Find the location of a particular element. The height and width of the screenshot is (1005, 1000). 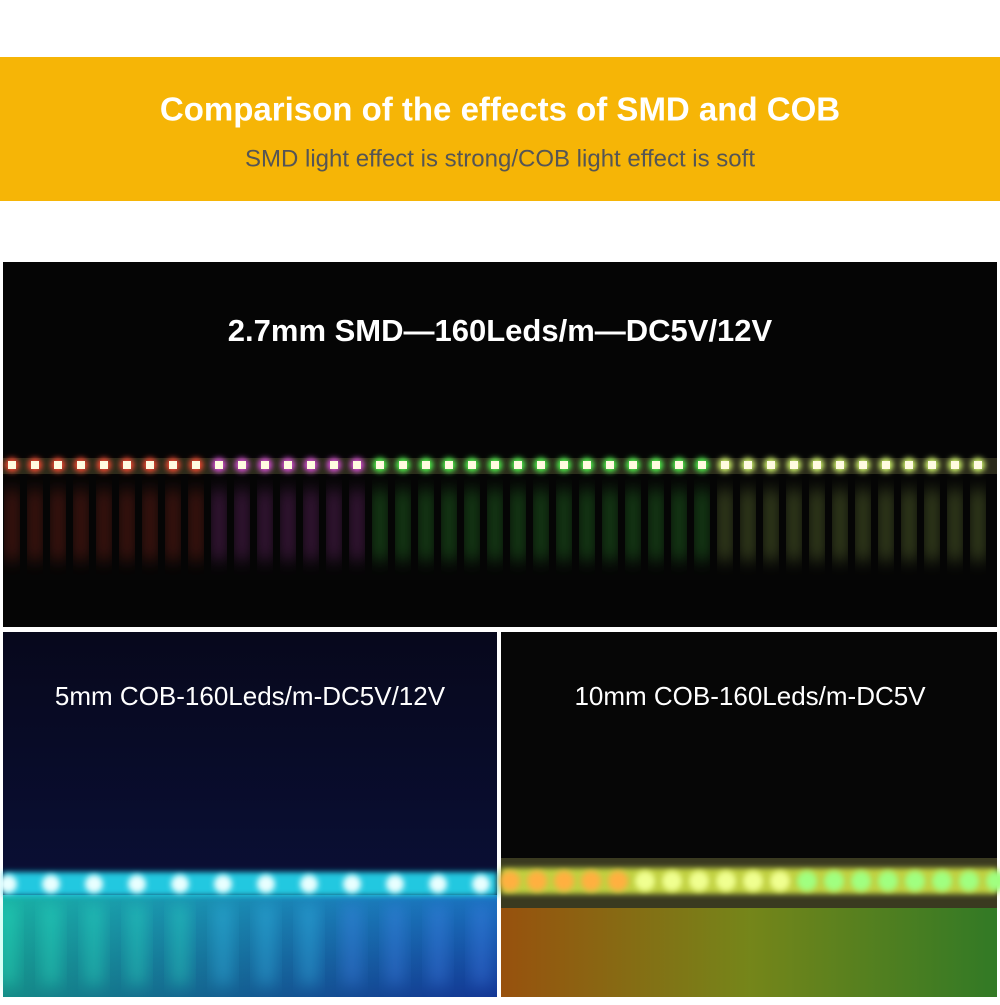

cob10-strip is located at coordinates (750, 881).